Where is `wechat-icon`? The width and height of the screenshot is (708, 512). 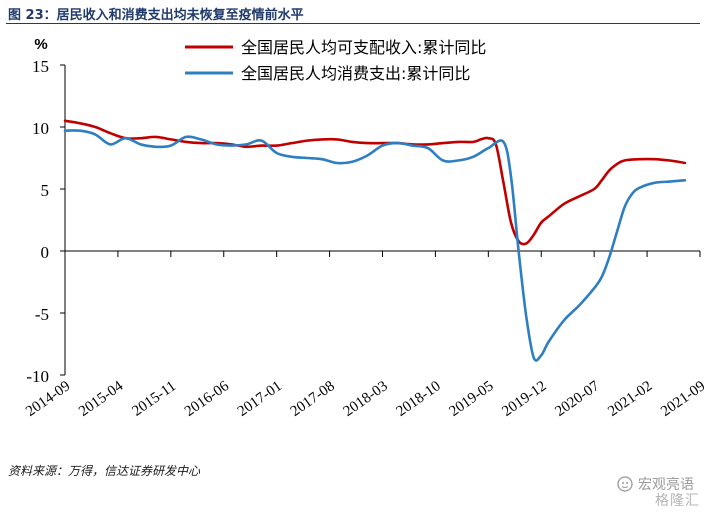
wechat-icon is located at coordinates (625, 484).